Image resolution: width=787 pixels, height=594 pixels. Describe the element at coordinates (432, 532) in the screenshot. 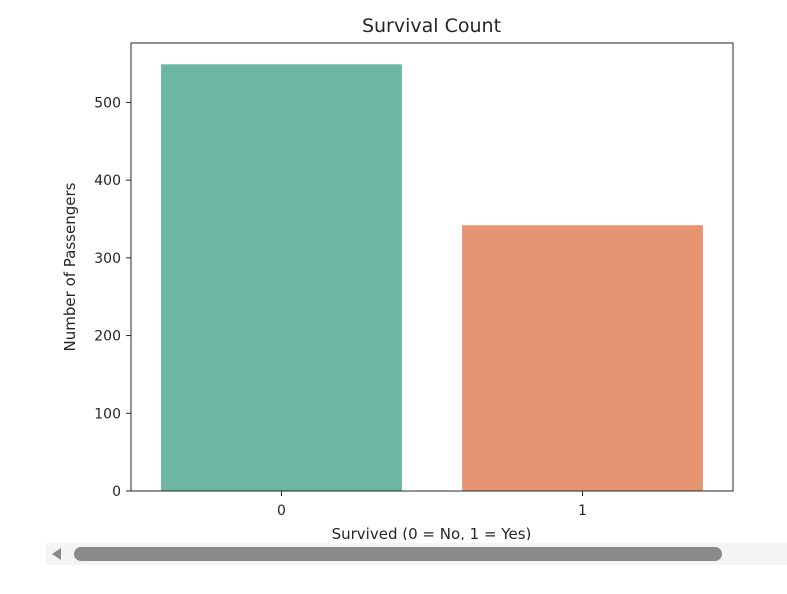

I see `x-axis-label: Survived (0 = No, 1 = Yes)` at that location.